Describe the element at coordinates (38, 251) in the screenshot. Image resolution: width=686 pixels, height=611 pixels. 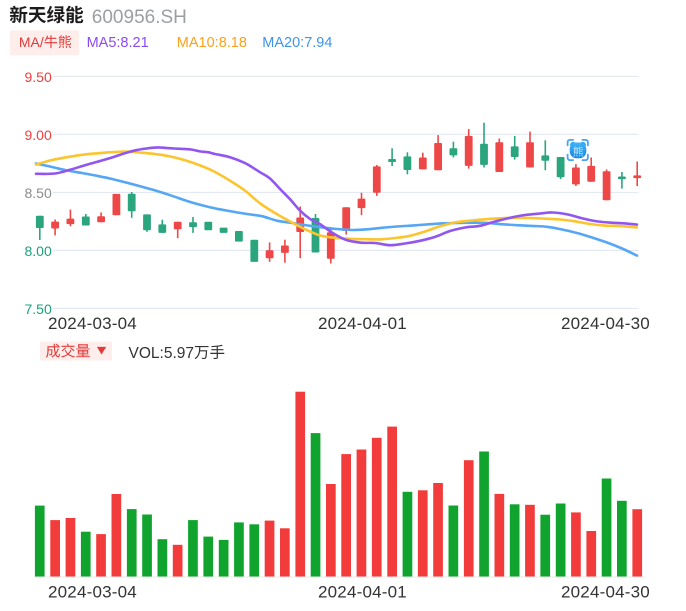
I see `svg-text: 8.00` at that location.